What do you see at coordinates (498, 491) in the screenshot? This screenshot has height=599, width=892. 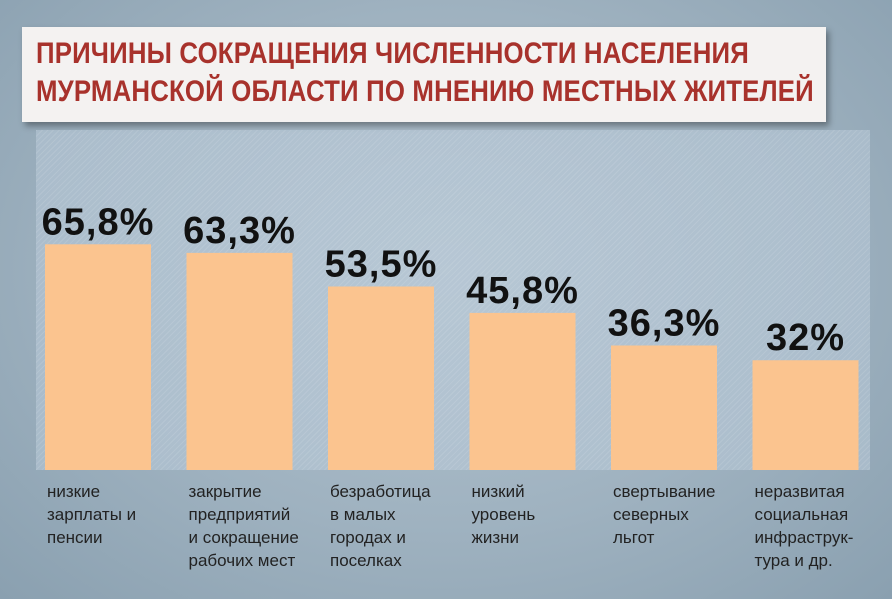 I see `category-label-line: низкий` at bounding box center [498, 491].